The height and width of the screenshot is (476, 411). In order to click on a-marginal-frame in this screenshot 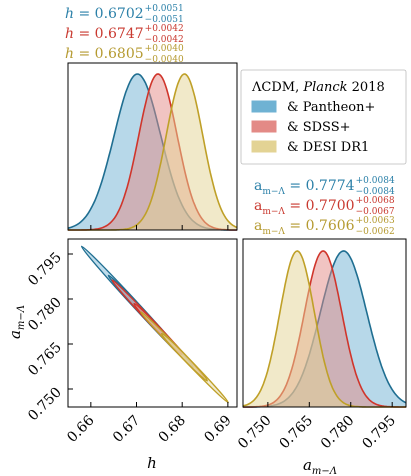, I will do `click(324, 323)`.